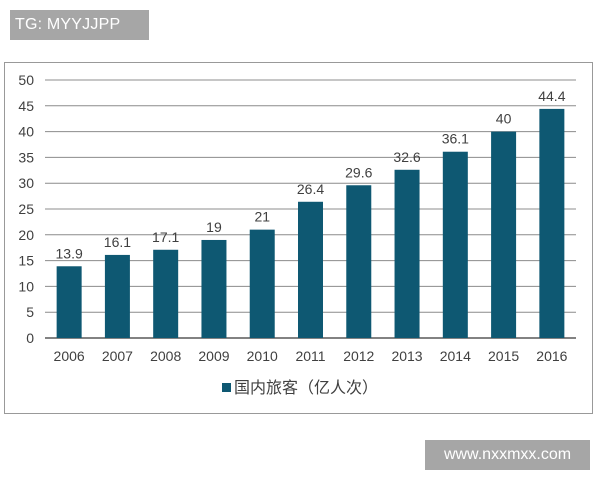 The image size is (600, 480). What do you see at coordinates (26, 80) in the screenshot?
I see `y-tick-label: 50` at bounding box center [26, 80].